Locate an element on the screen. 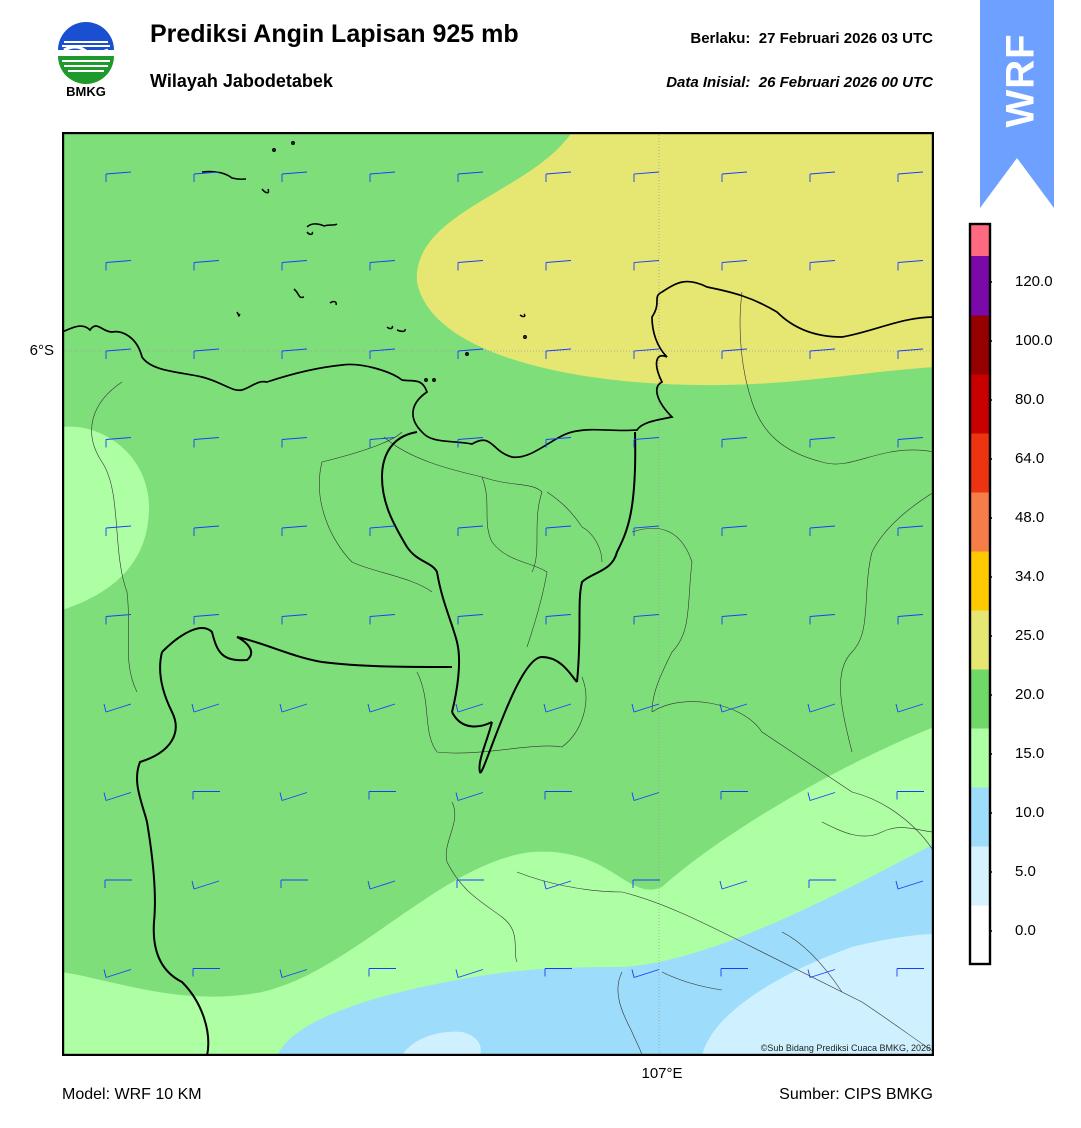  colorbar-label: 20.0 is located at coordinates (1030, 694).